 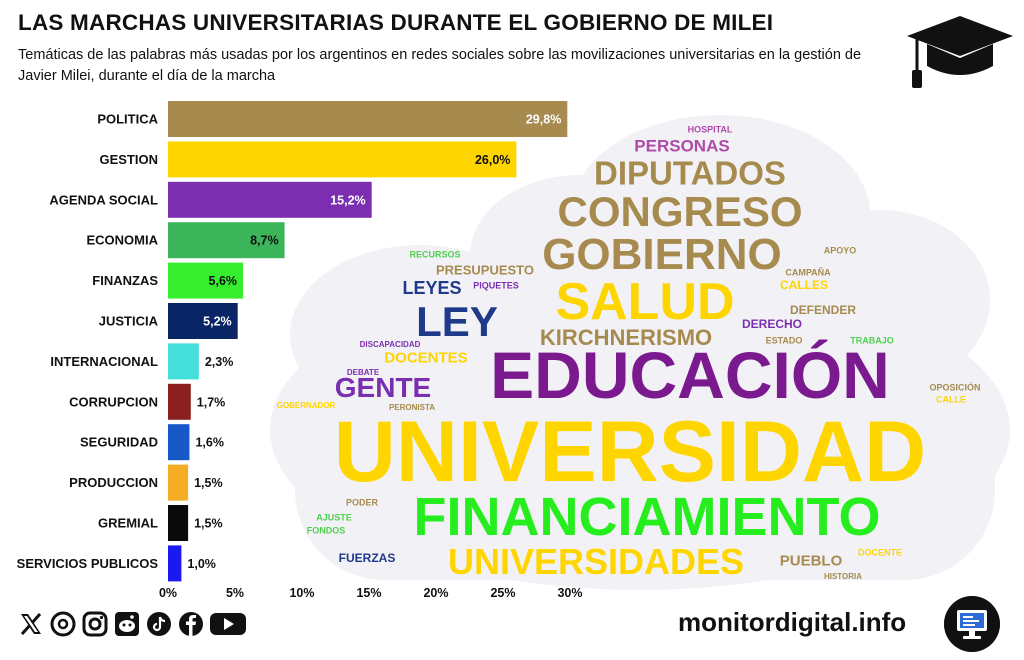 I want to click on bar-justicia, so click(x=203, y=321).